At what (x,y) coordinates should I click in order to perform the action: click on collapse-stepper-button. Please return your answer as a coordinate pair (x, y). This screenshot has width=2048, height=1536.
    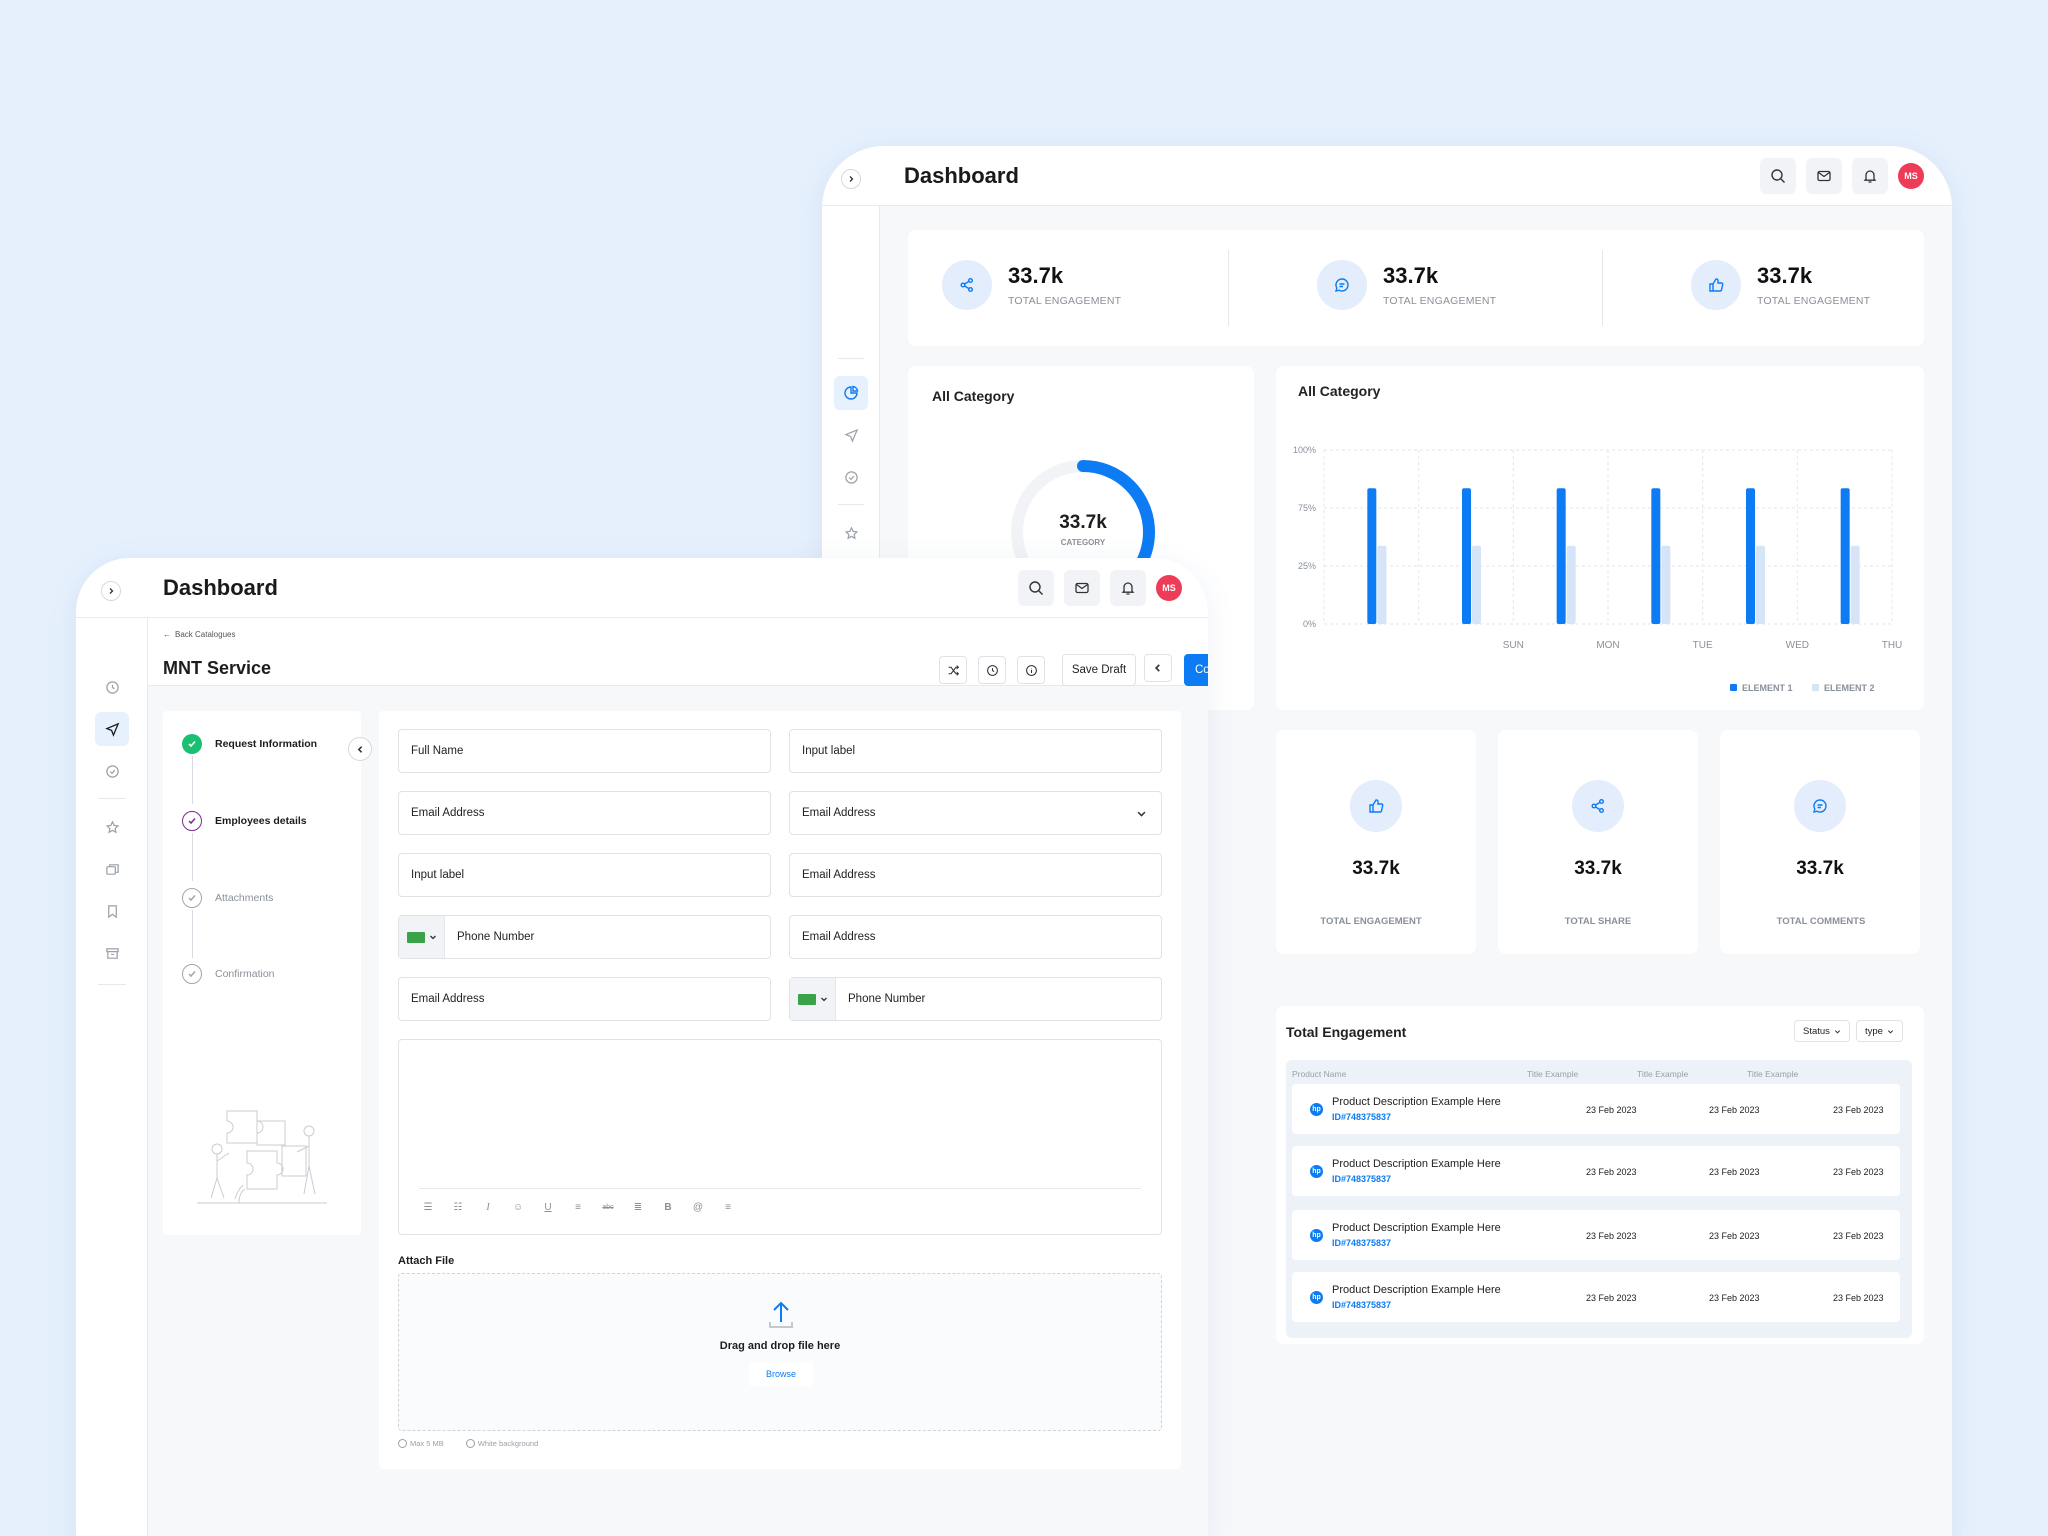
    Looking at the image, I should click on (360, 749).